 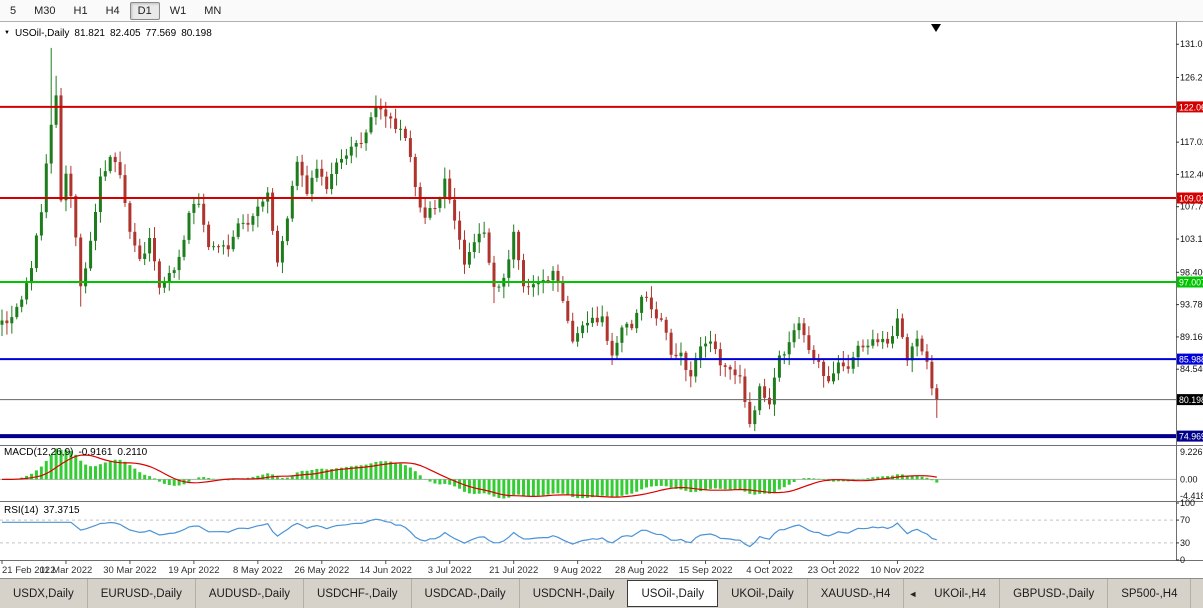 What do you see at coordinates (250, 593) in the screenshot?
I see `tab-audusd-daily: AUDUSD-,Daily` at bounding box center [250, 593].